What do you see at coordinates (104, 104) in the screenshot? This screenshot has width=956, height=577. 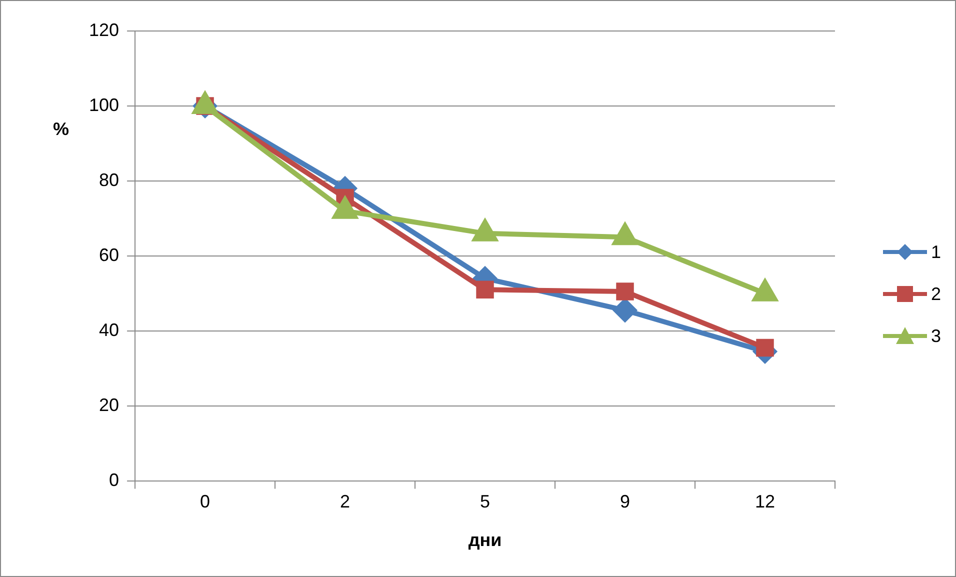 I see `y-tick-label: 100` at bounding box center [104, 104].